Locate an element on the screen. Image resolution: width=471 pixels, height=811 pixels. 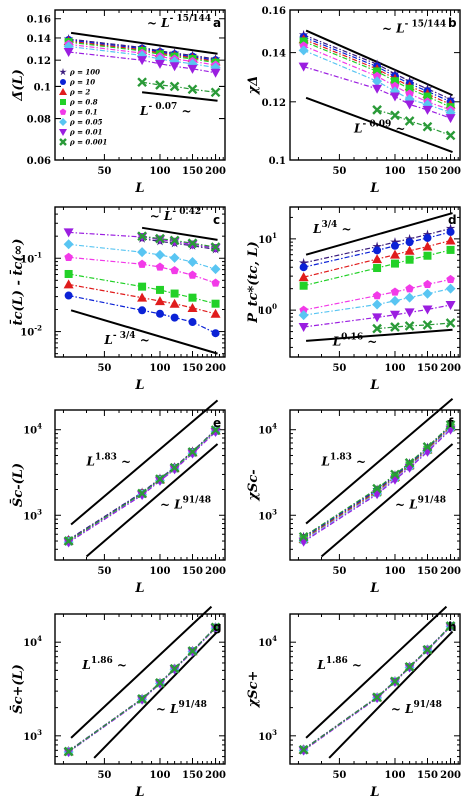
x-tick-label: 100 is located at coordinates (160, 775).